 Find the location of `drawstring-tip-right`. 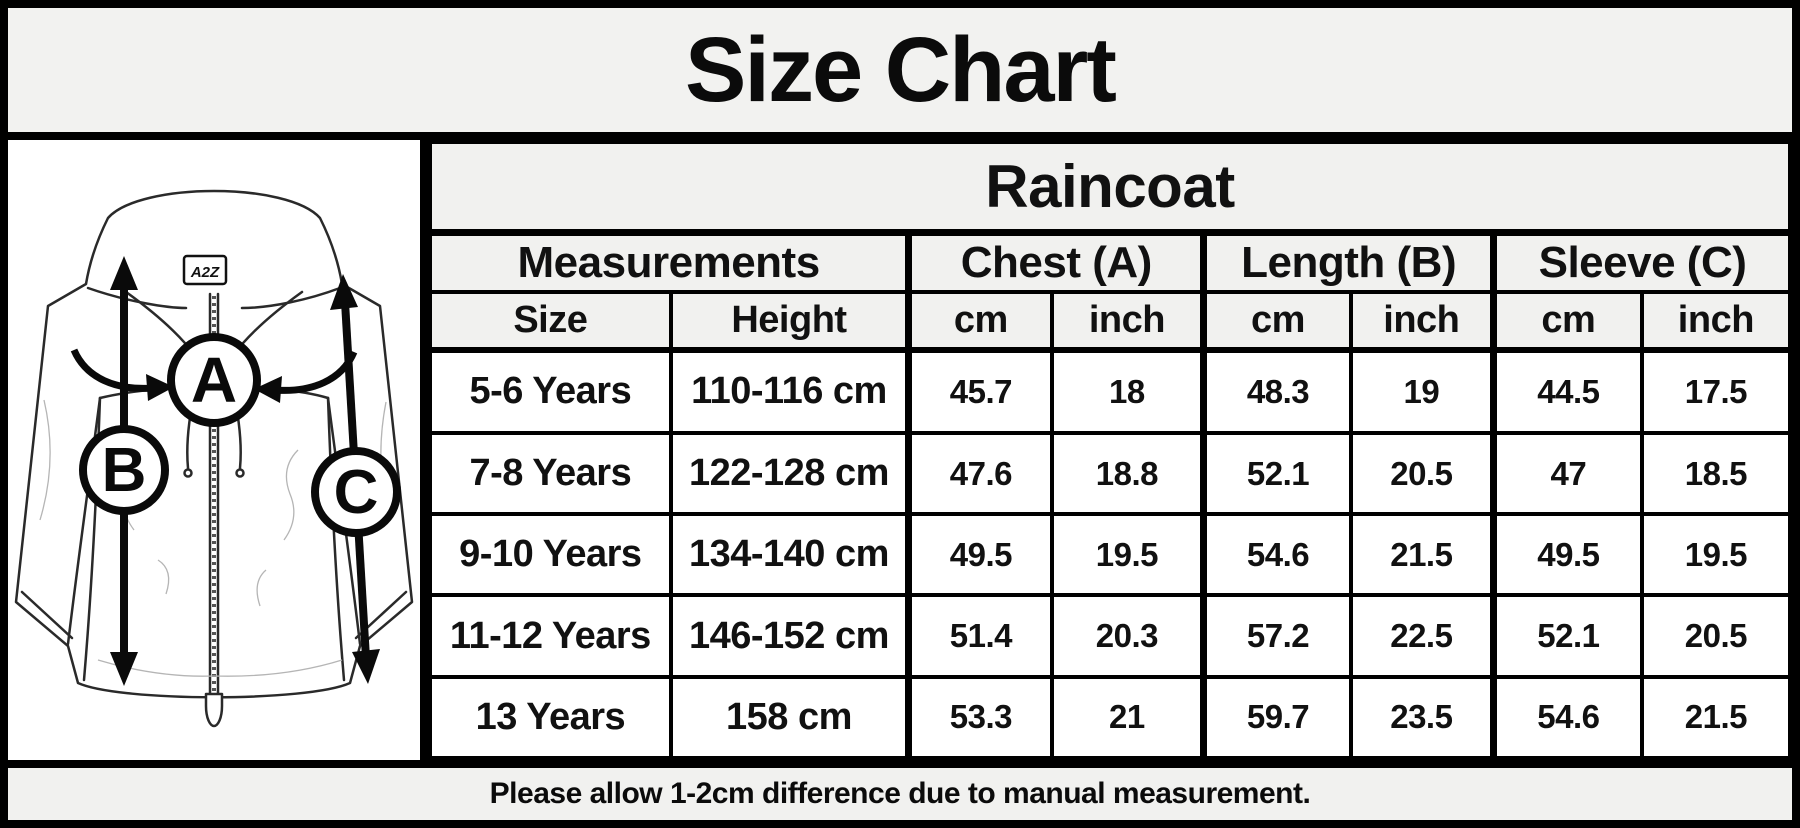

drawstring-tip-right is located at coordinates (240, 473).